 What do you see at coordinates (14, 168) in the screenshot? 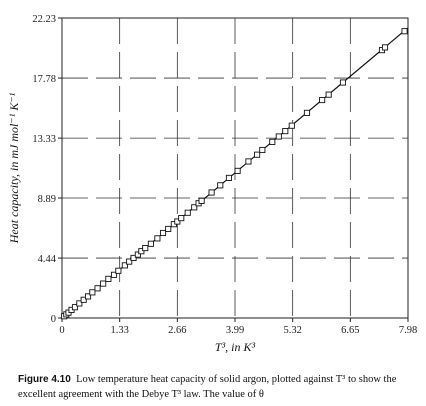
I see `y-axis-label: Heat capacity, in mJ mol⁻¹ K⁻¹` at bounding box center [14, 168].